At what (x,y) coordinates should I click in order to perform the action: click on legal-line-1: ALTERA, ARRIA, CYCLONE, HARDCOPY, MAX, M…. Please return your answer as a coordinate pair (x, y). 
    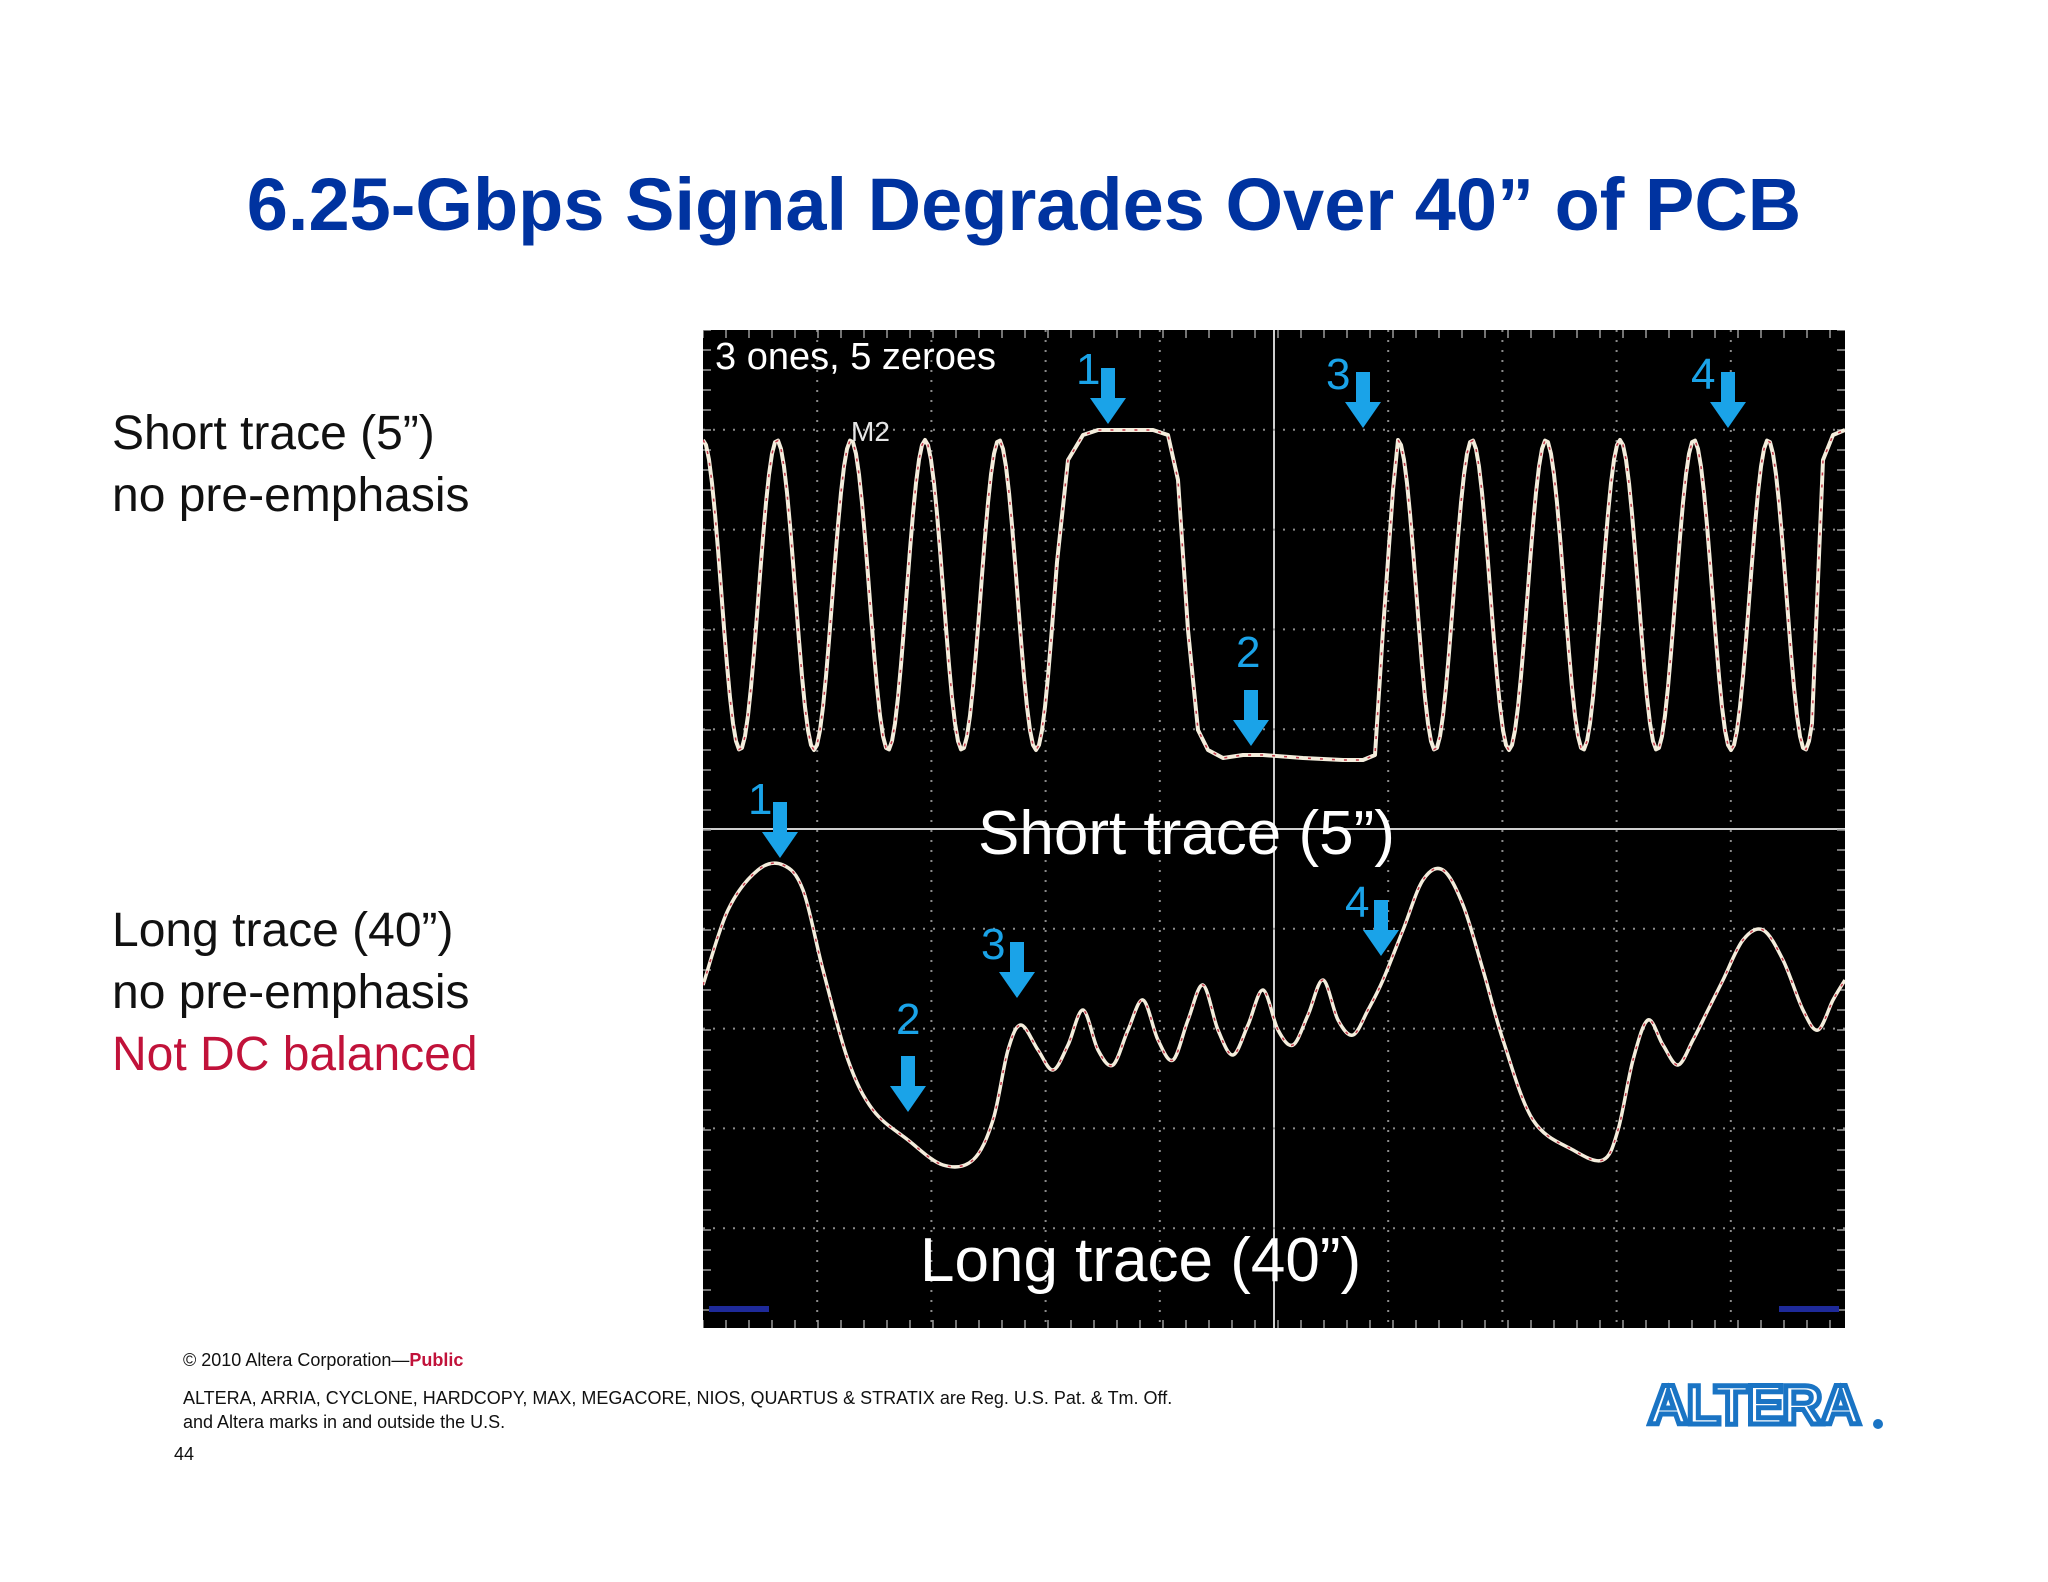
    Looking at the image, I should click on (678, 1398).